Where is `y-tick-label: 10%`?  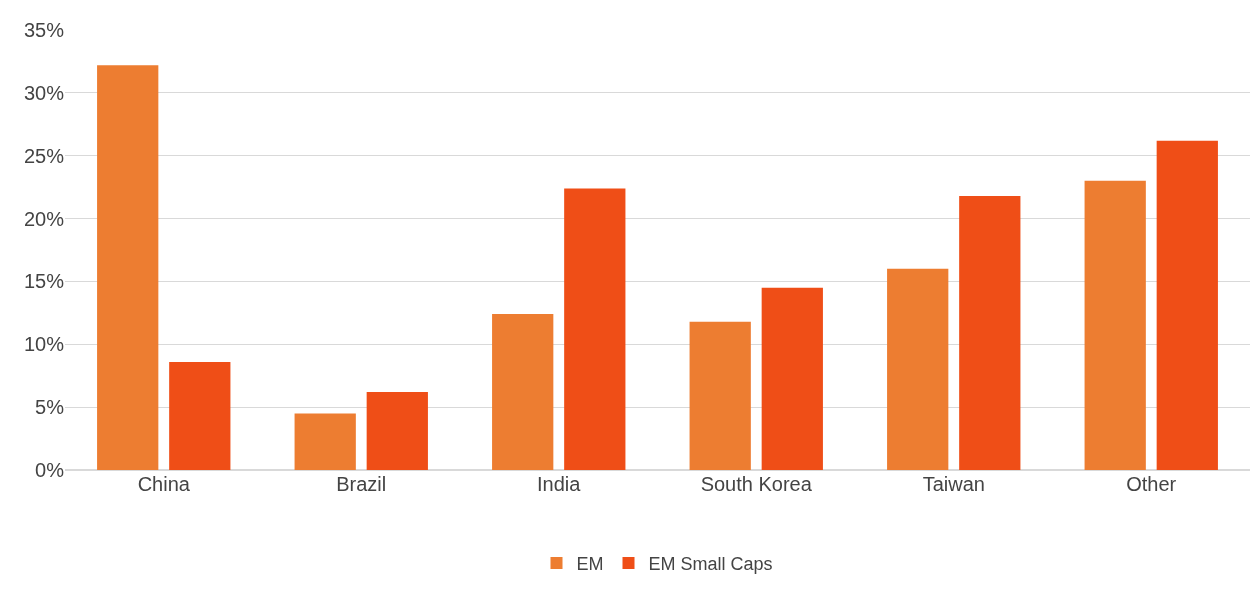 y-tick-label: 10% is located at coordinates (44, 344).